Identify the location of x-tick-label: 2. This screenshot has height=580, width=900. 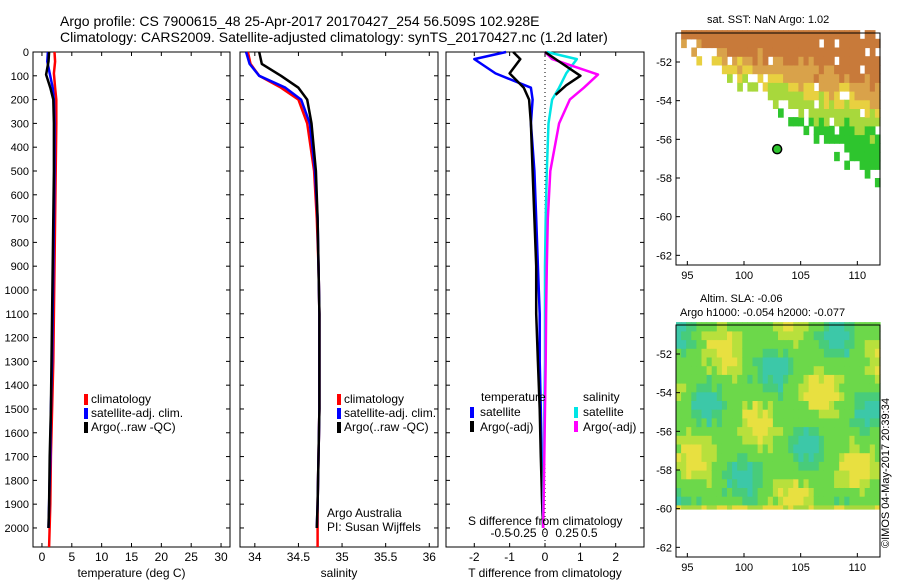
(615, 557).